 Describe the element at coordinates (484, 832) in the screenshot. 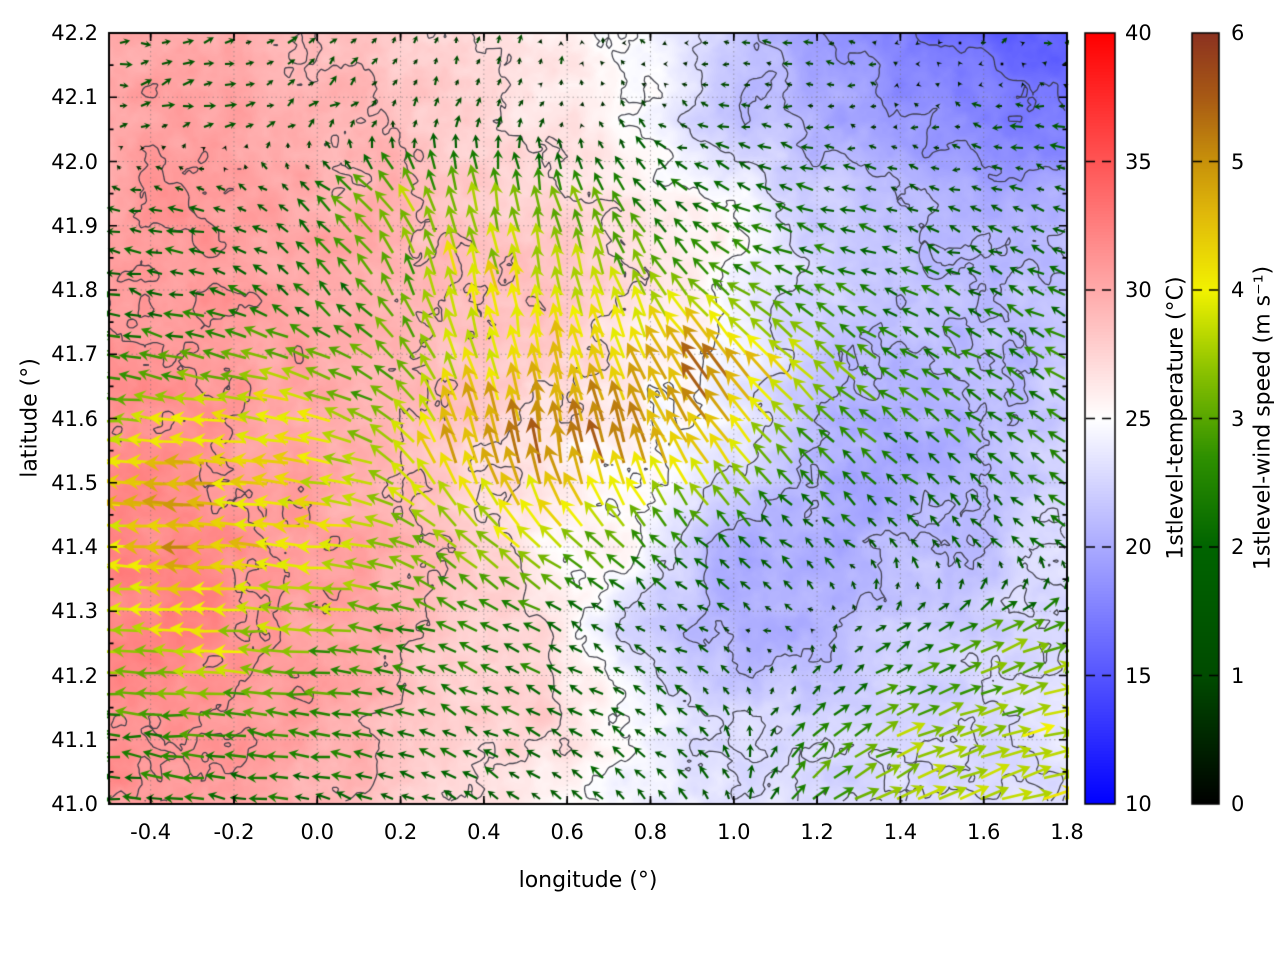

I see `x-tick-label: 0.4` at that location.